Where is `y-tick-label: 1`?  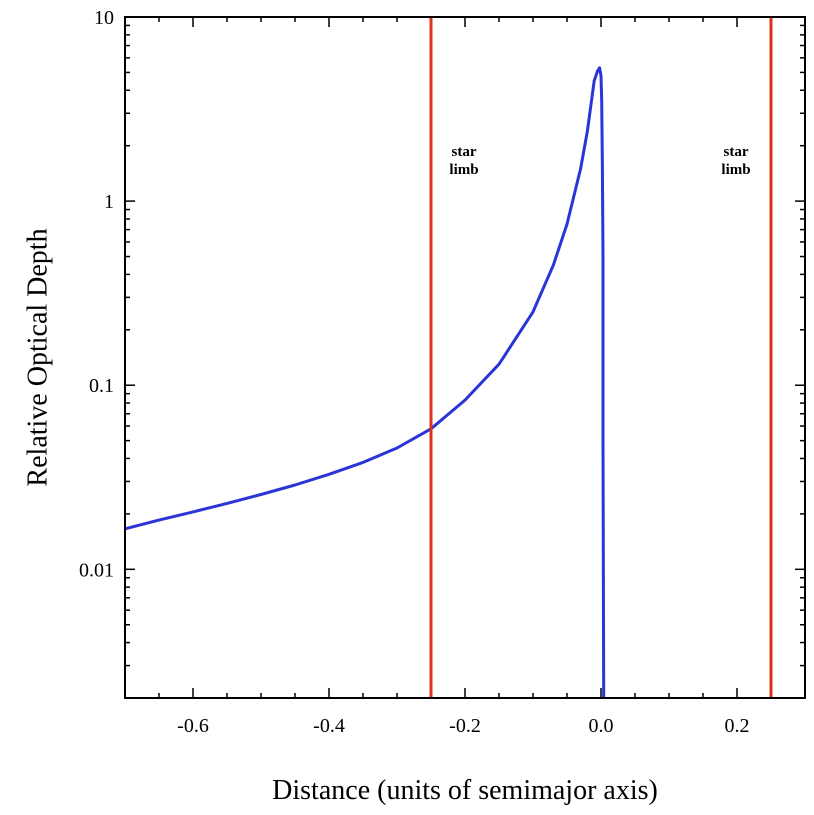 y-tick-label: 1 is located at coordinates (109, 202).